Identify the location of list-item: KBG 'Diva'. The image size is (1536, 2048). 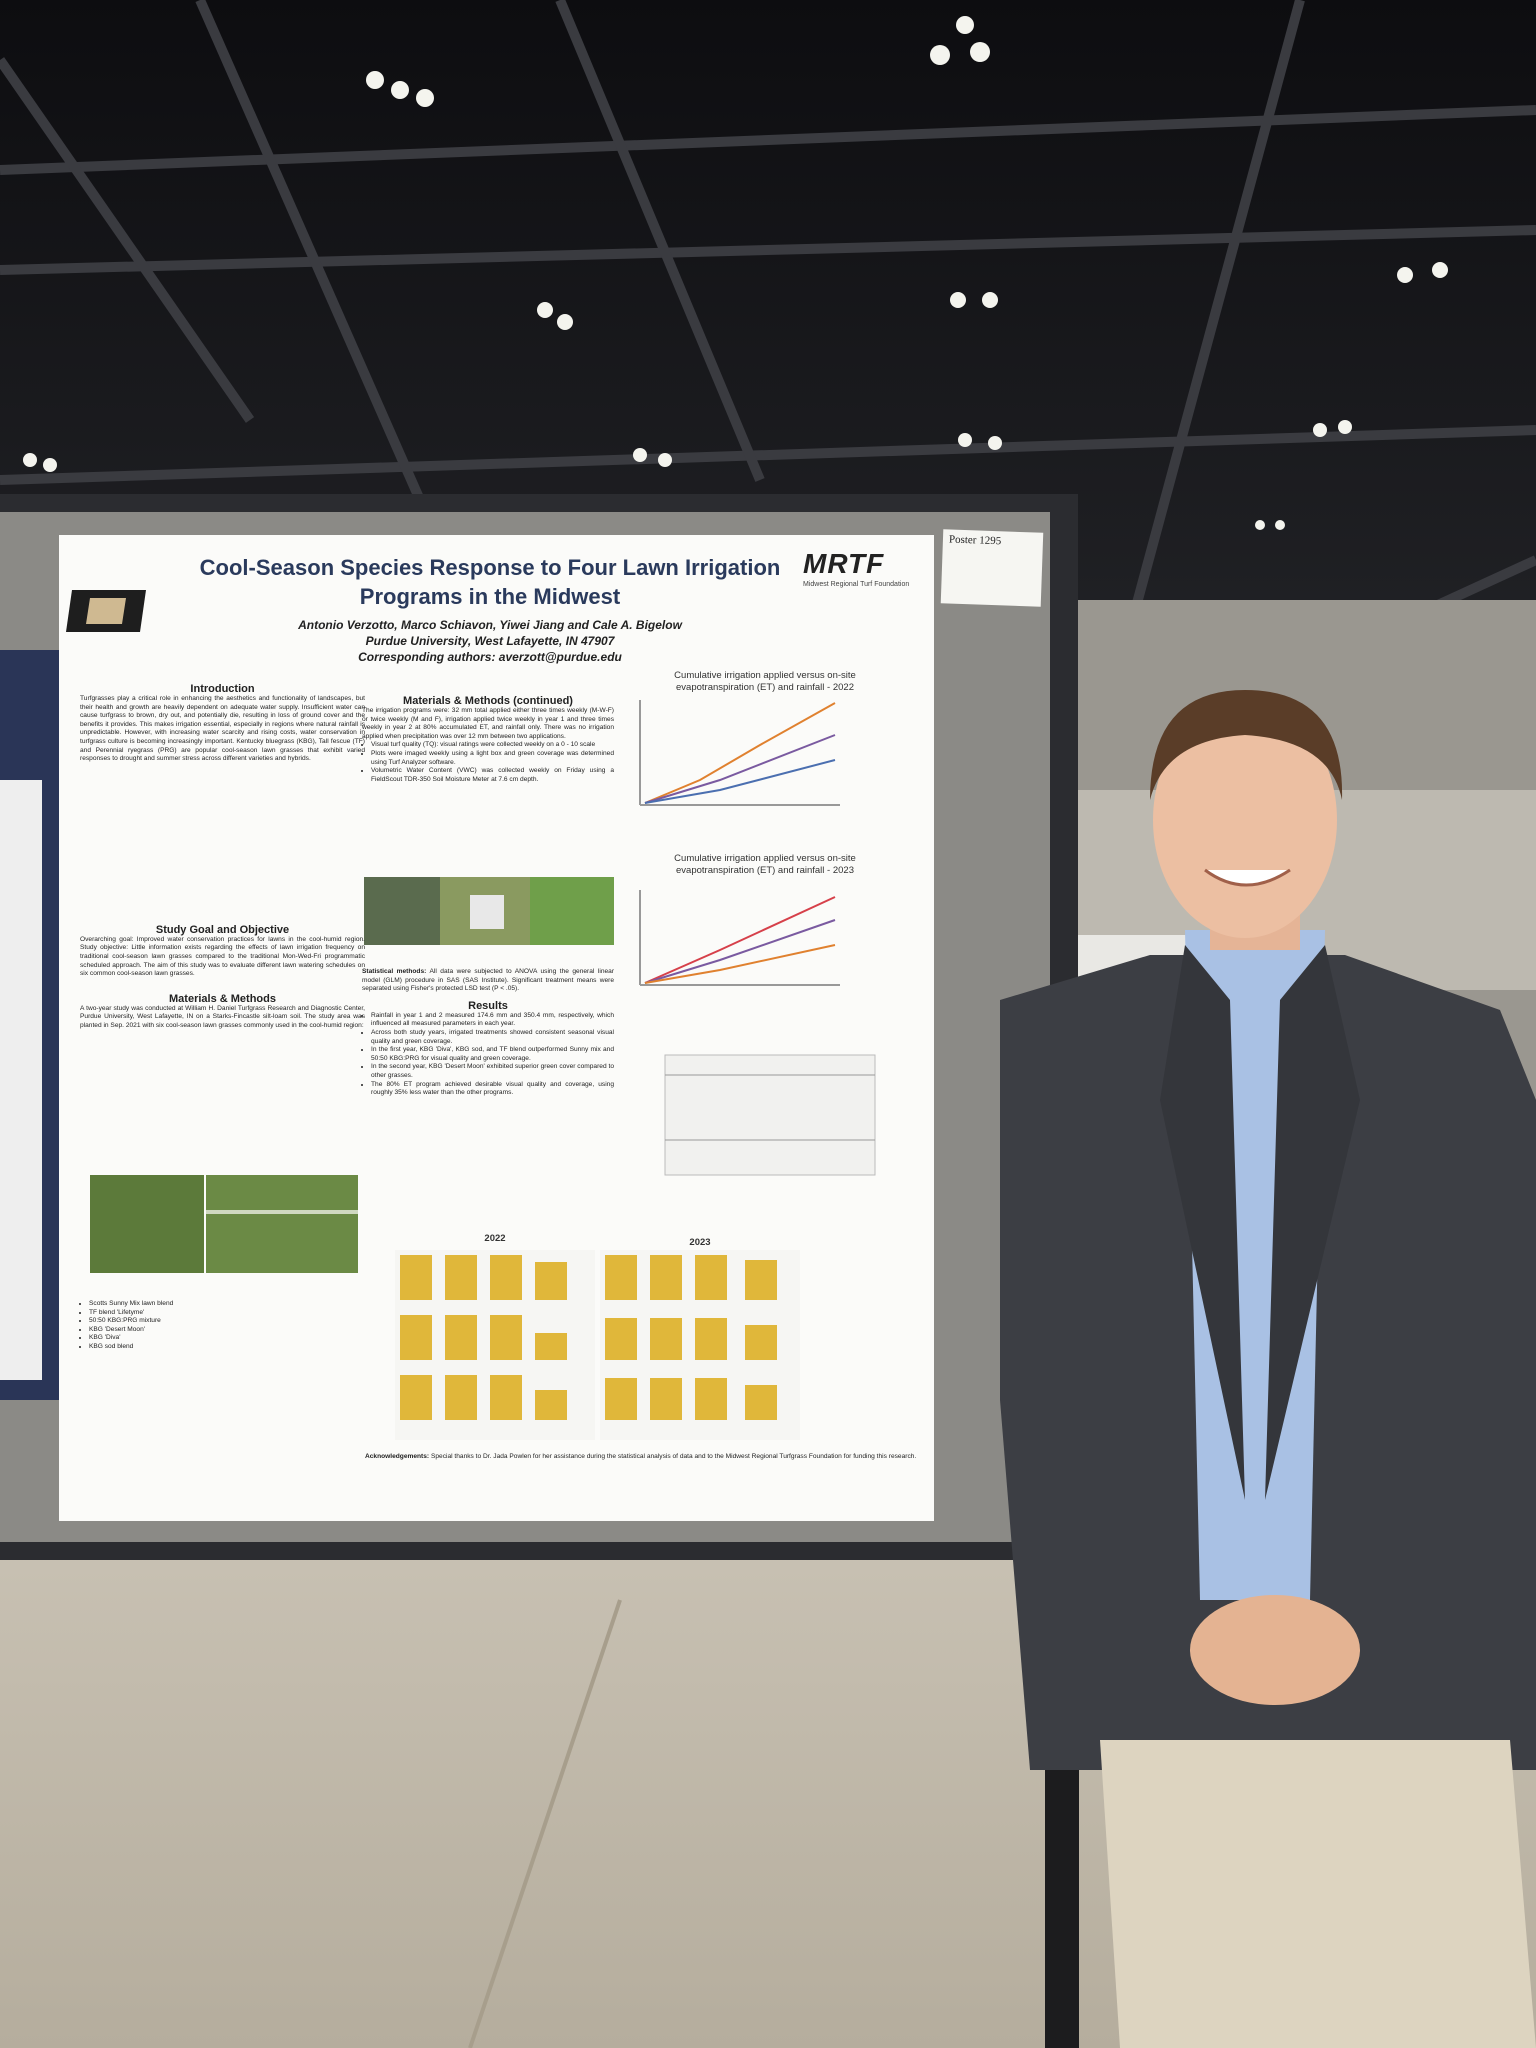
(227, 1338).